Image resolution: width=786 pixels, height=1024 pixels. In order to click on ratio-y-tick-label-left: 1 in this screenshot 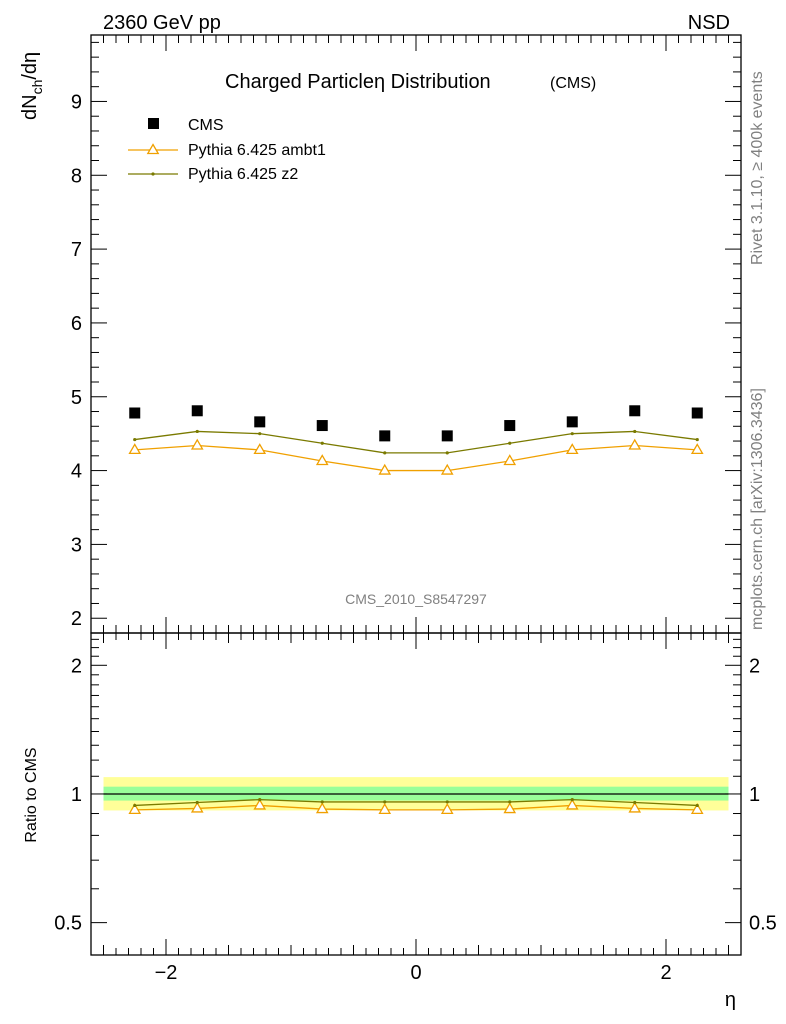, I will do `click(76, 795)`.